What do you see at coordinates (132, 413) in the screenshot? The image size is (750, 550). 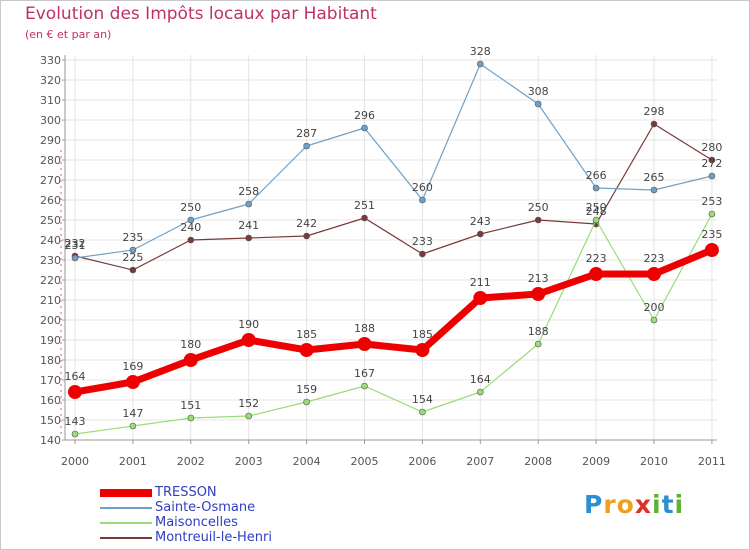 I see `data-label: 147` at bounding box center [132, 413].